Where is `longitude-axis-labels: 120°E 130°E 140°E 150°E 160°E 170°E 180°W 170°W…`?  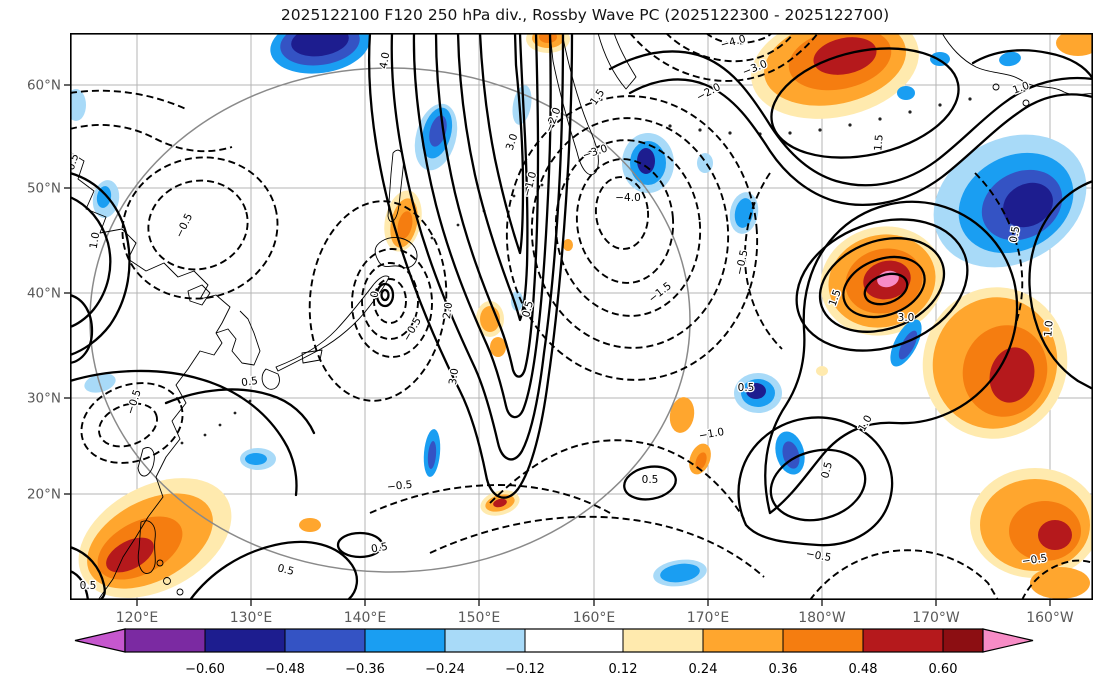 longitude-axis-labels: 120°E 130°E 140°E 150°E 160°E 170°E 180°W 170°W… is located at coordinates (595, 618).